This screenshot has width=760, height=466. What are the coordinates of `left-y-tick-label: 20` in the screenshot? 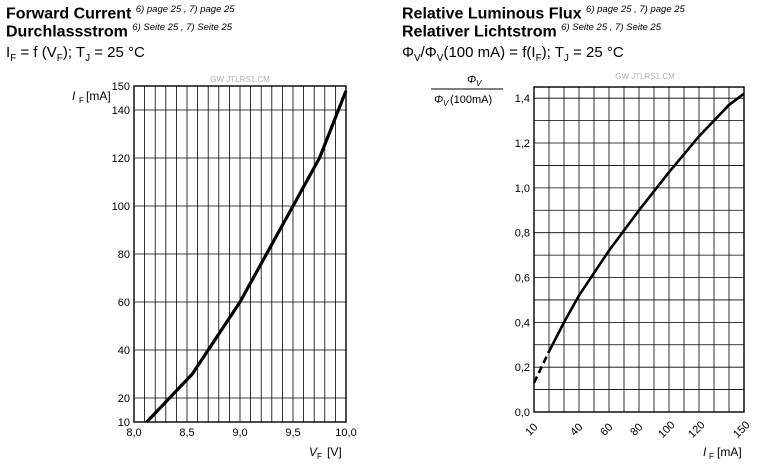 It's located at (124, 399).